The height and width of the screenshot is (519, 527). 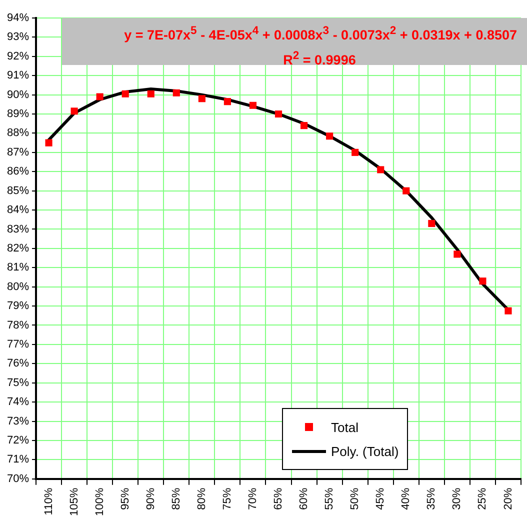 What do you see at coordinates (74, 502) in the screenshot?
I see `x-tick-label: 105%` at bounding box center [74, 502].